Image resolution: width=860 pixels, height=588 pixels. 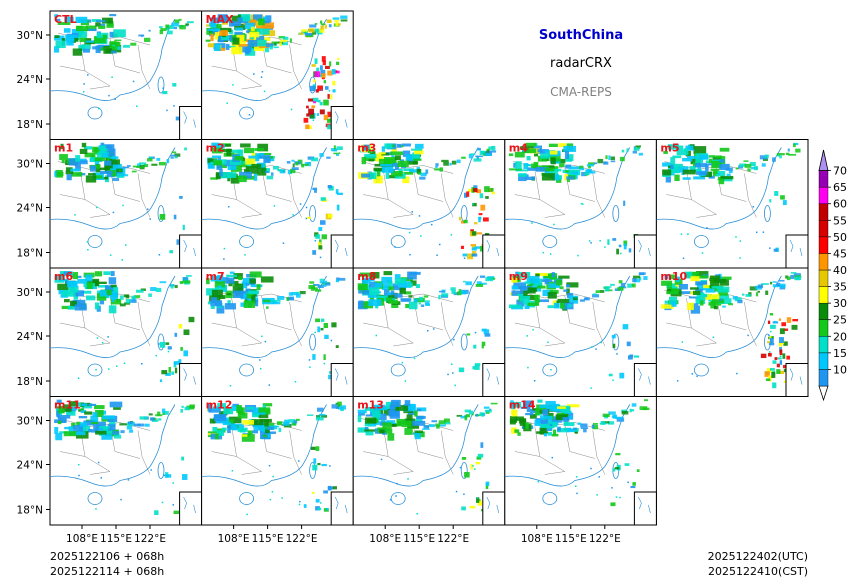 I want to click on province-borders, so click(x=407, y=318).